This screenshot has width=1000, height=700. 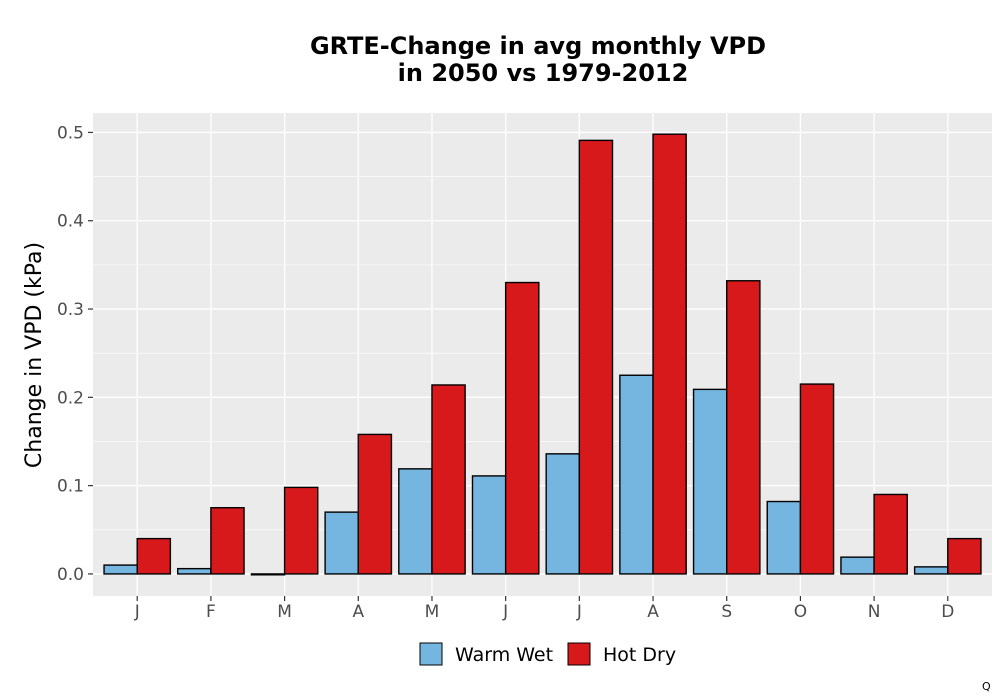 I want to click on legend-label-warm-wet: Warm Wet, so click(x=504, y=655).